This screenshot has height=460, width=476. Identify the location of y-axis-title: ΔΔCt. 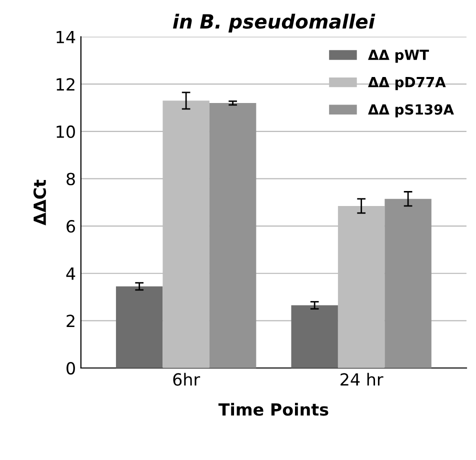
(39, 203).